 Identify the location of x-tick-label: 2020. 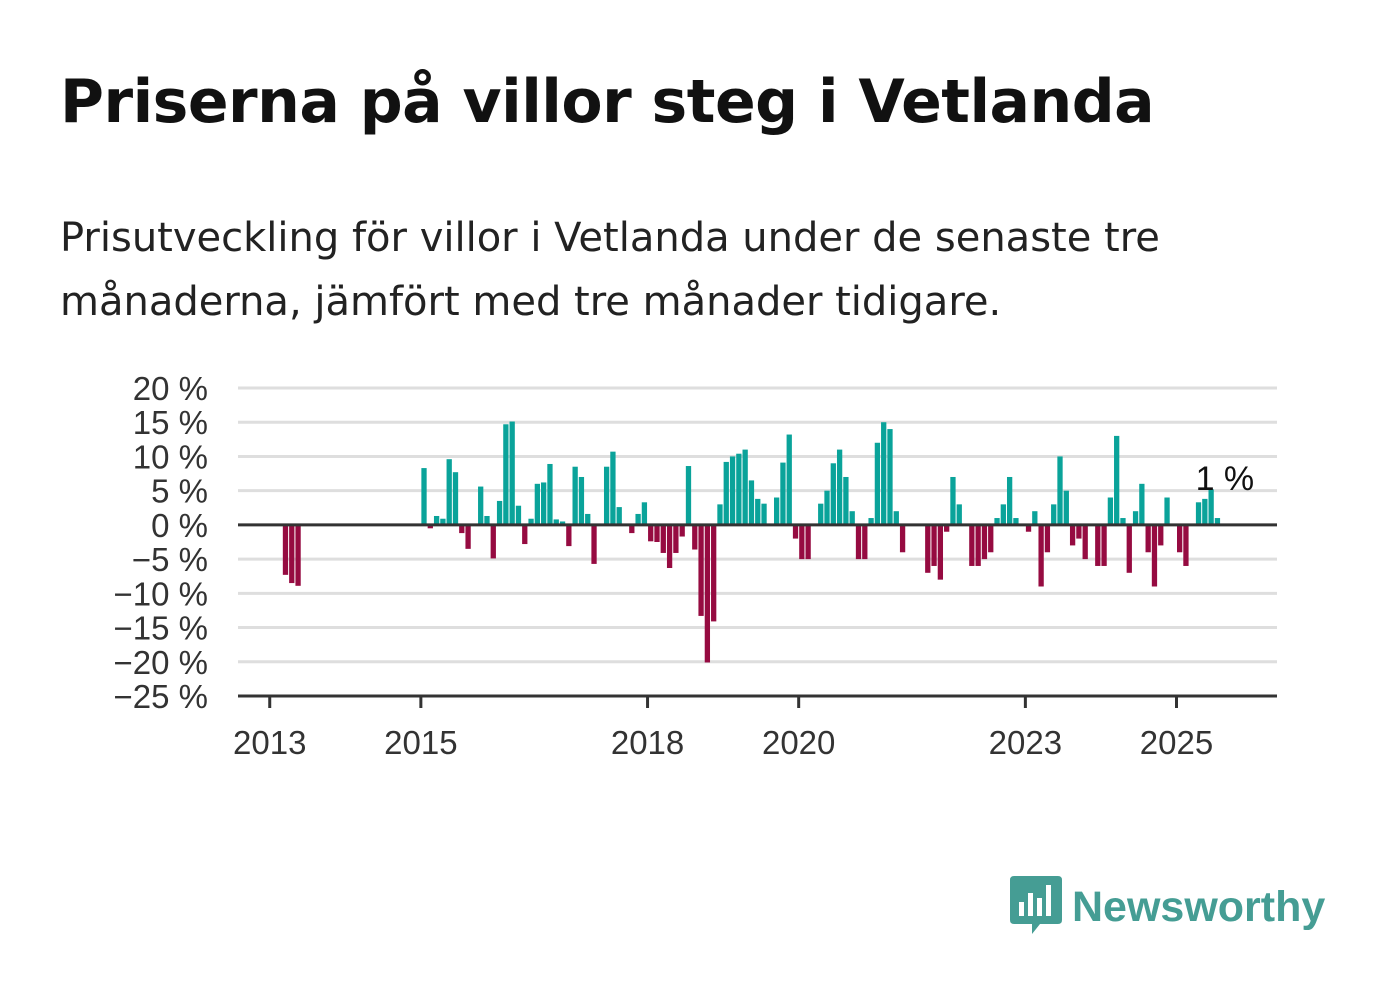
(798, 742).